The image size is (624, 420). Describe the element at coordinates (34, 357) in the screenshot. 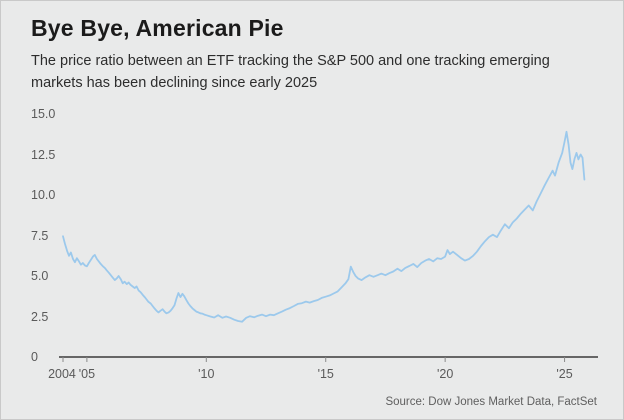

I see `y-axis-label: 0` at that location.